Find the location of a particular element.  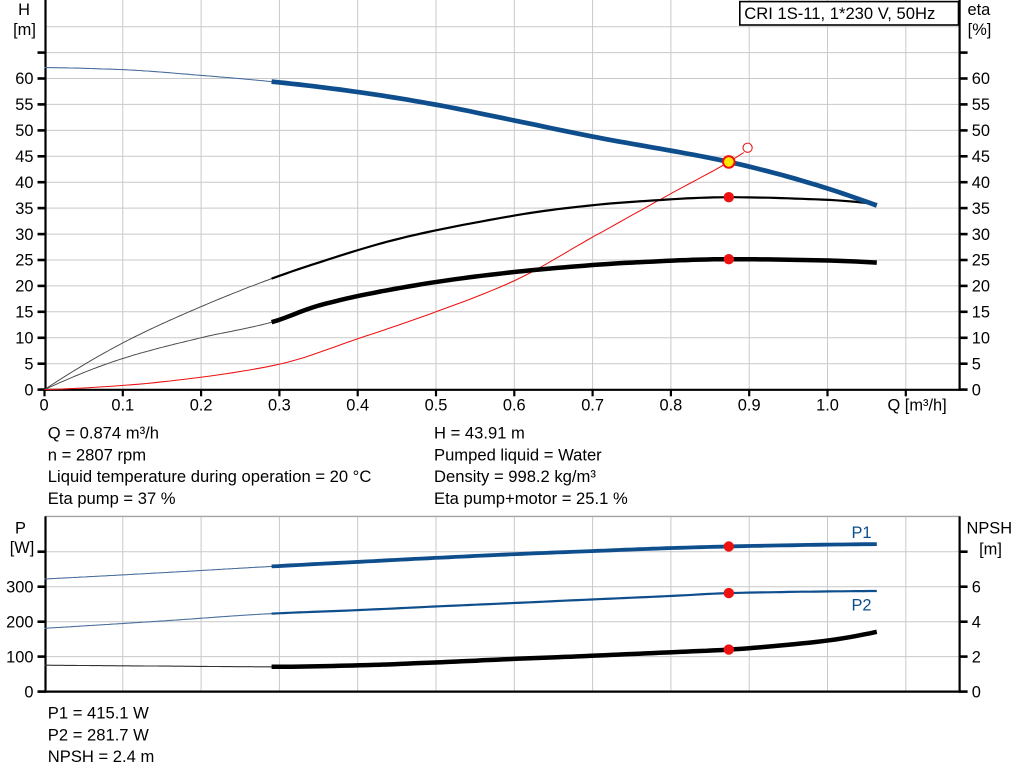

svg-text: Pumped liquid = Water is located at coordinates (518, 454).